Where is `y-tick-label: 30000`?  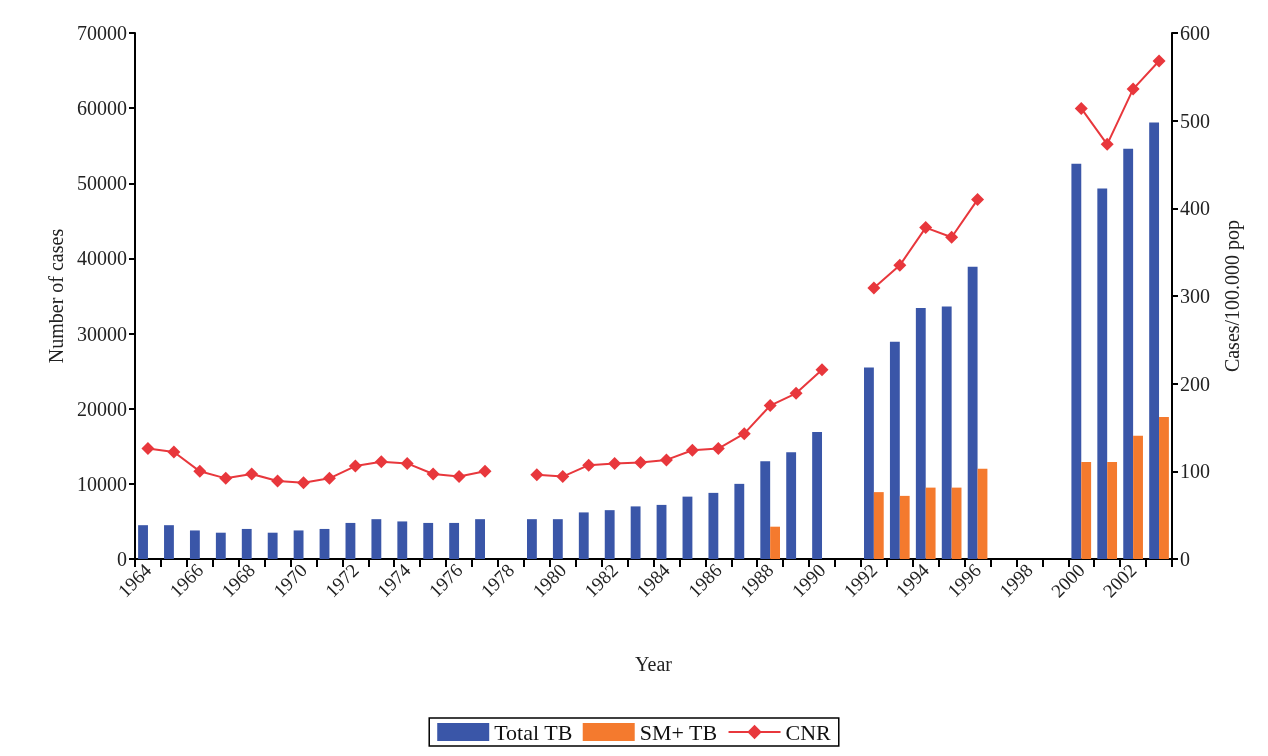 y-tick-label: 30000 is located at coordinates (102, 333).